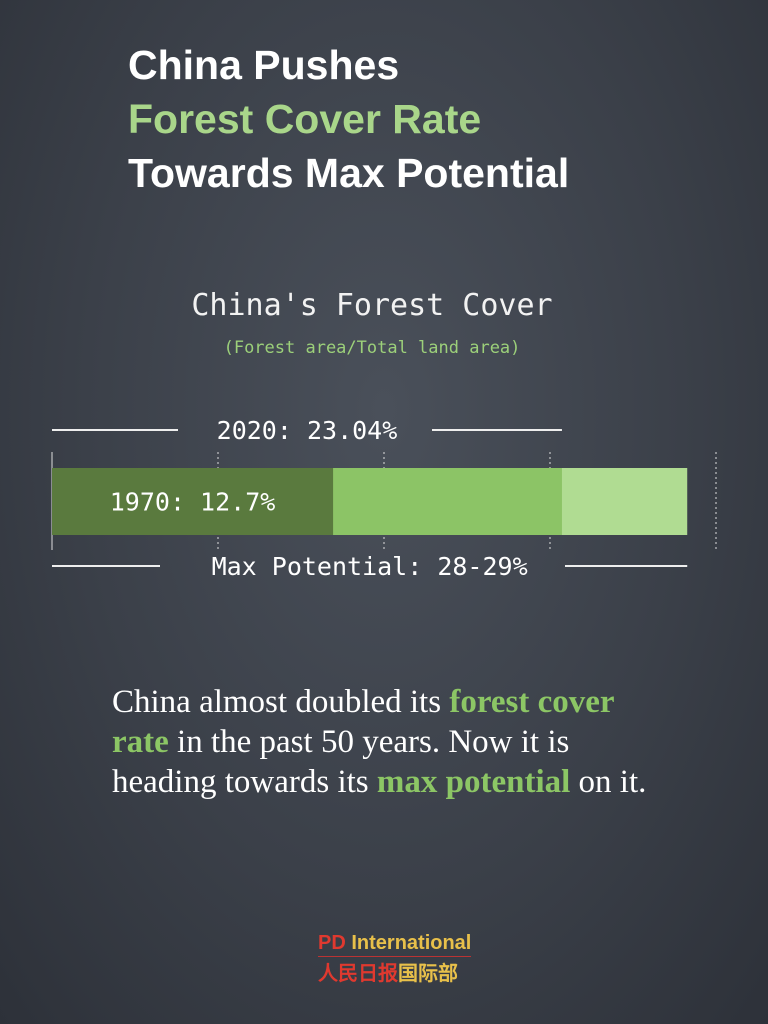 The height and width of the screenshot is (1024, 768). What do you see at coordinates (305, 119) in the screenshot?
I see `headline-line-2: Forest Cover Rate` at bounding box center [305, 119].